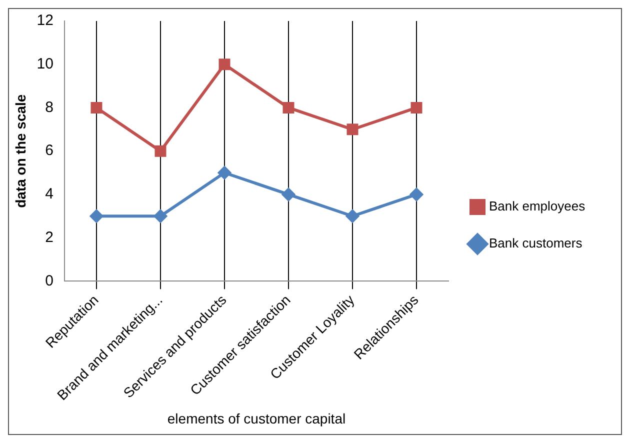  Describe the element at coordinates (45, 64) in the screenshot. I see `y-tick-label: 10` at that location.